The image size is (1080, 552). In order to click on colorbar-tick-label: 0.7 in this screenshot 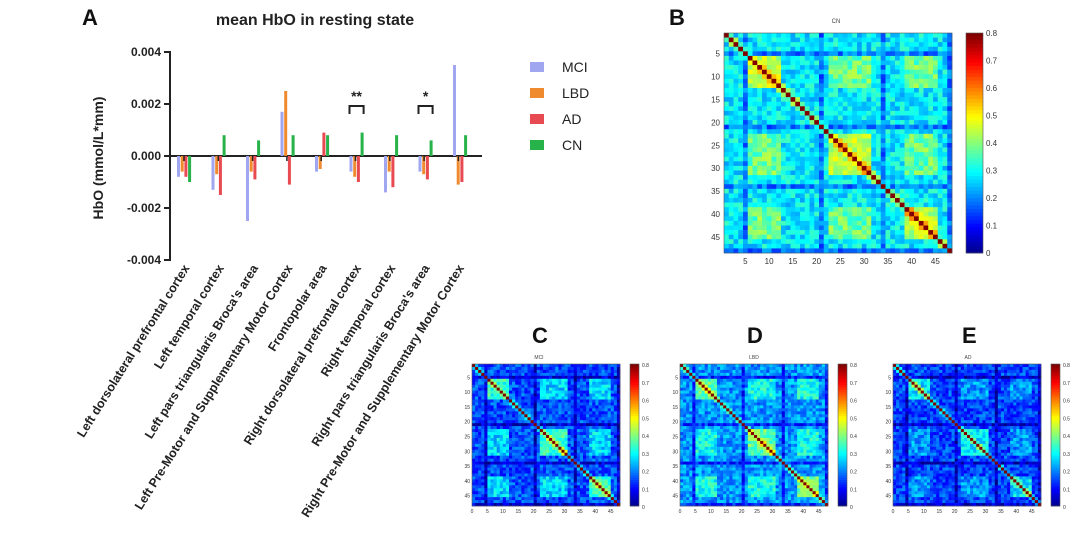, I will do `click(992, 61)`.